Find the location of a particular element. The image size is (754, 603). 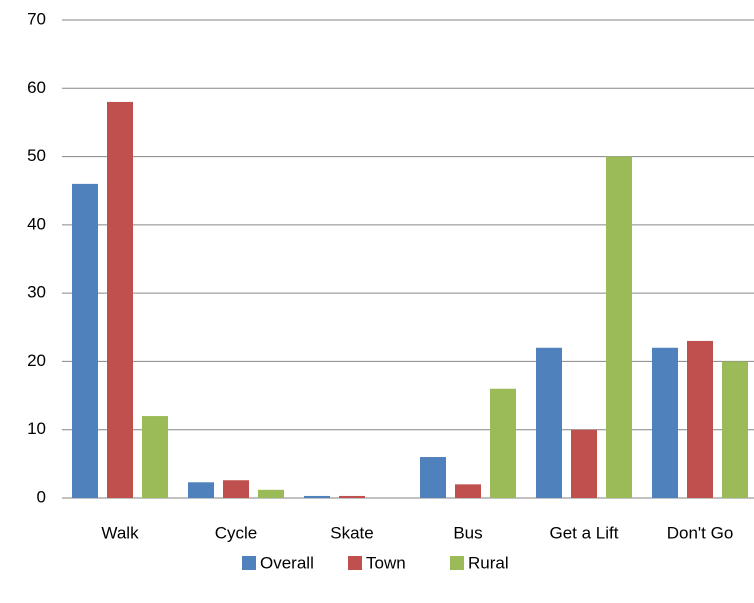

x-tick-label: Don't Go is located at coordinates (700, 532).